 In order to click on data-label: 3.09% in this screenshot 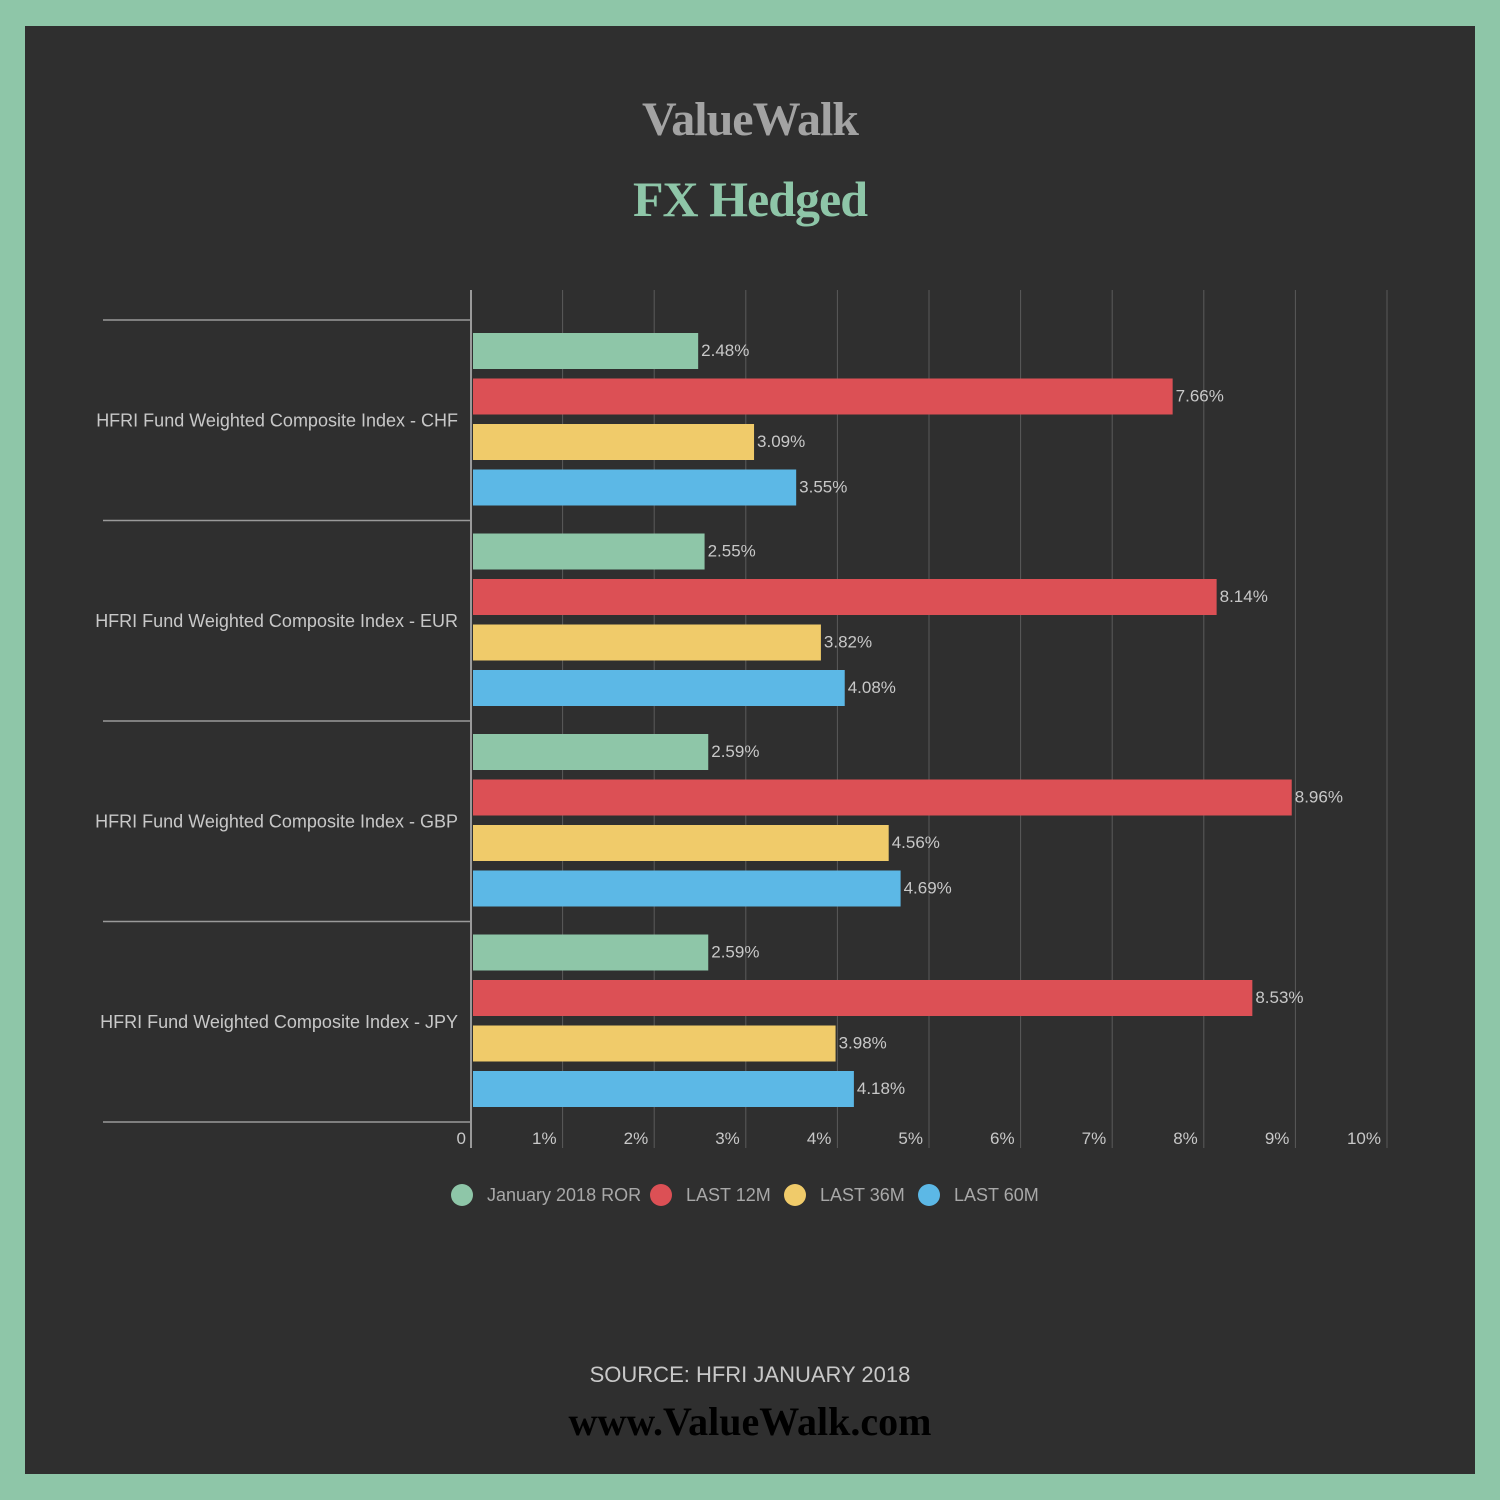, I will do `click(781, 441)`.